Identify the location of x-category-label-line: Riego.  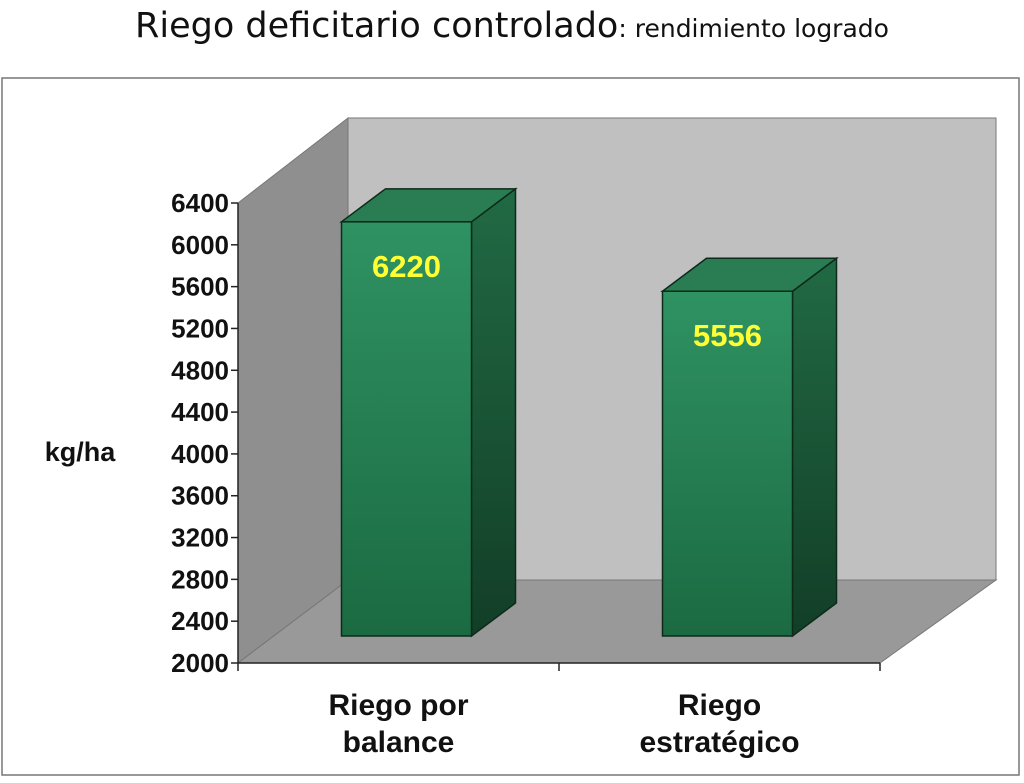
(719, 705).